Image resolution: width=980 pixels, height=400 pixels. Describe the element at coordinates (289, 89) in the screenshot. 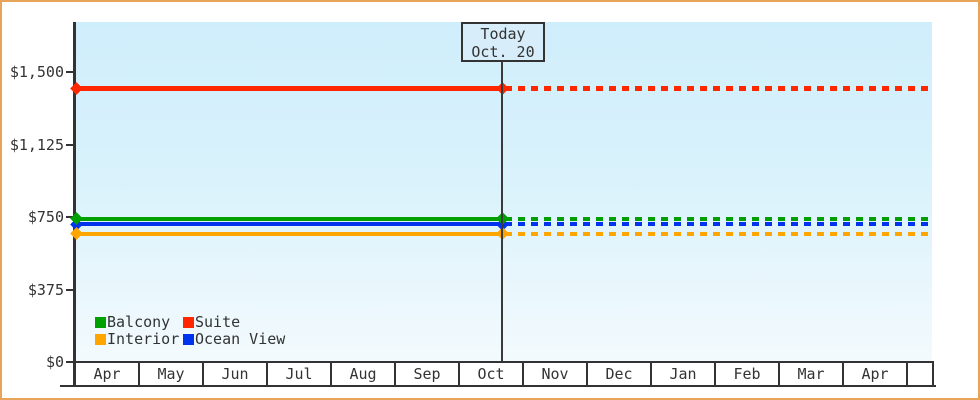

I see `series-line-solid-suite` at that location.